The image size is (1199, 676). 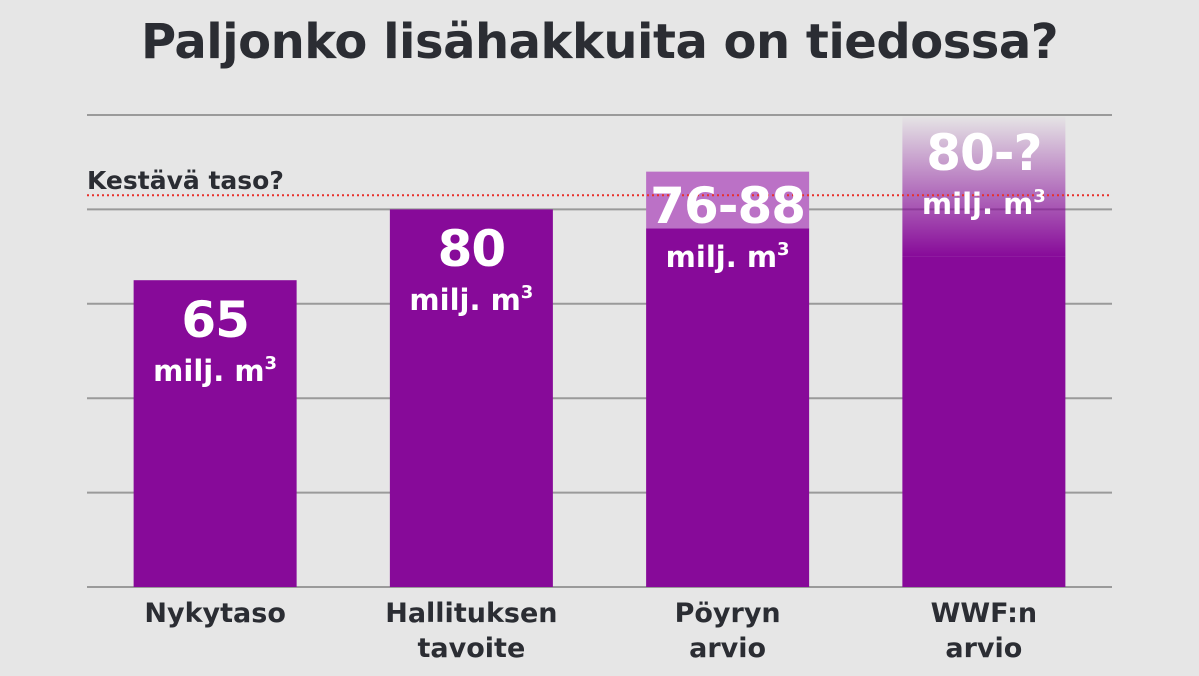 I want to click on bar-value-label: 80 milj. m3, so click(x=471, y=268).